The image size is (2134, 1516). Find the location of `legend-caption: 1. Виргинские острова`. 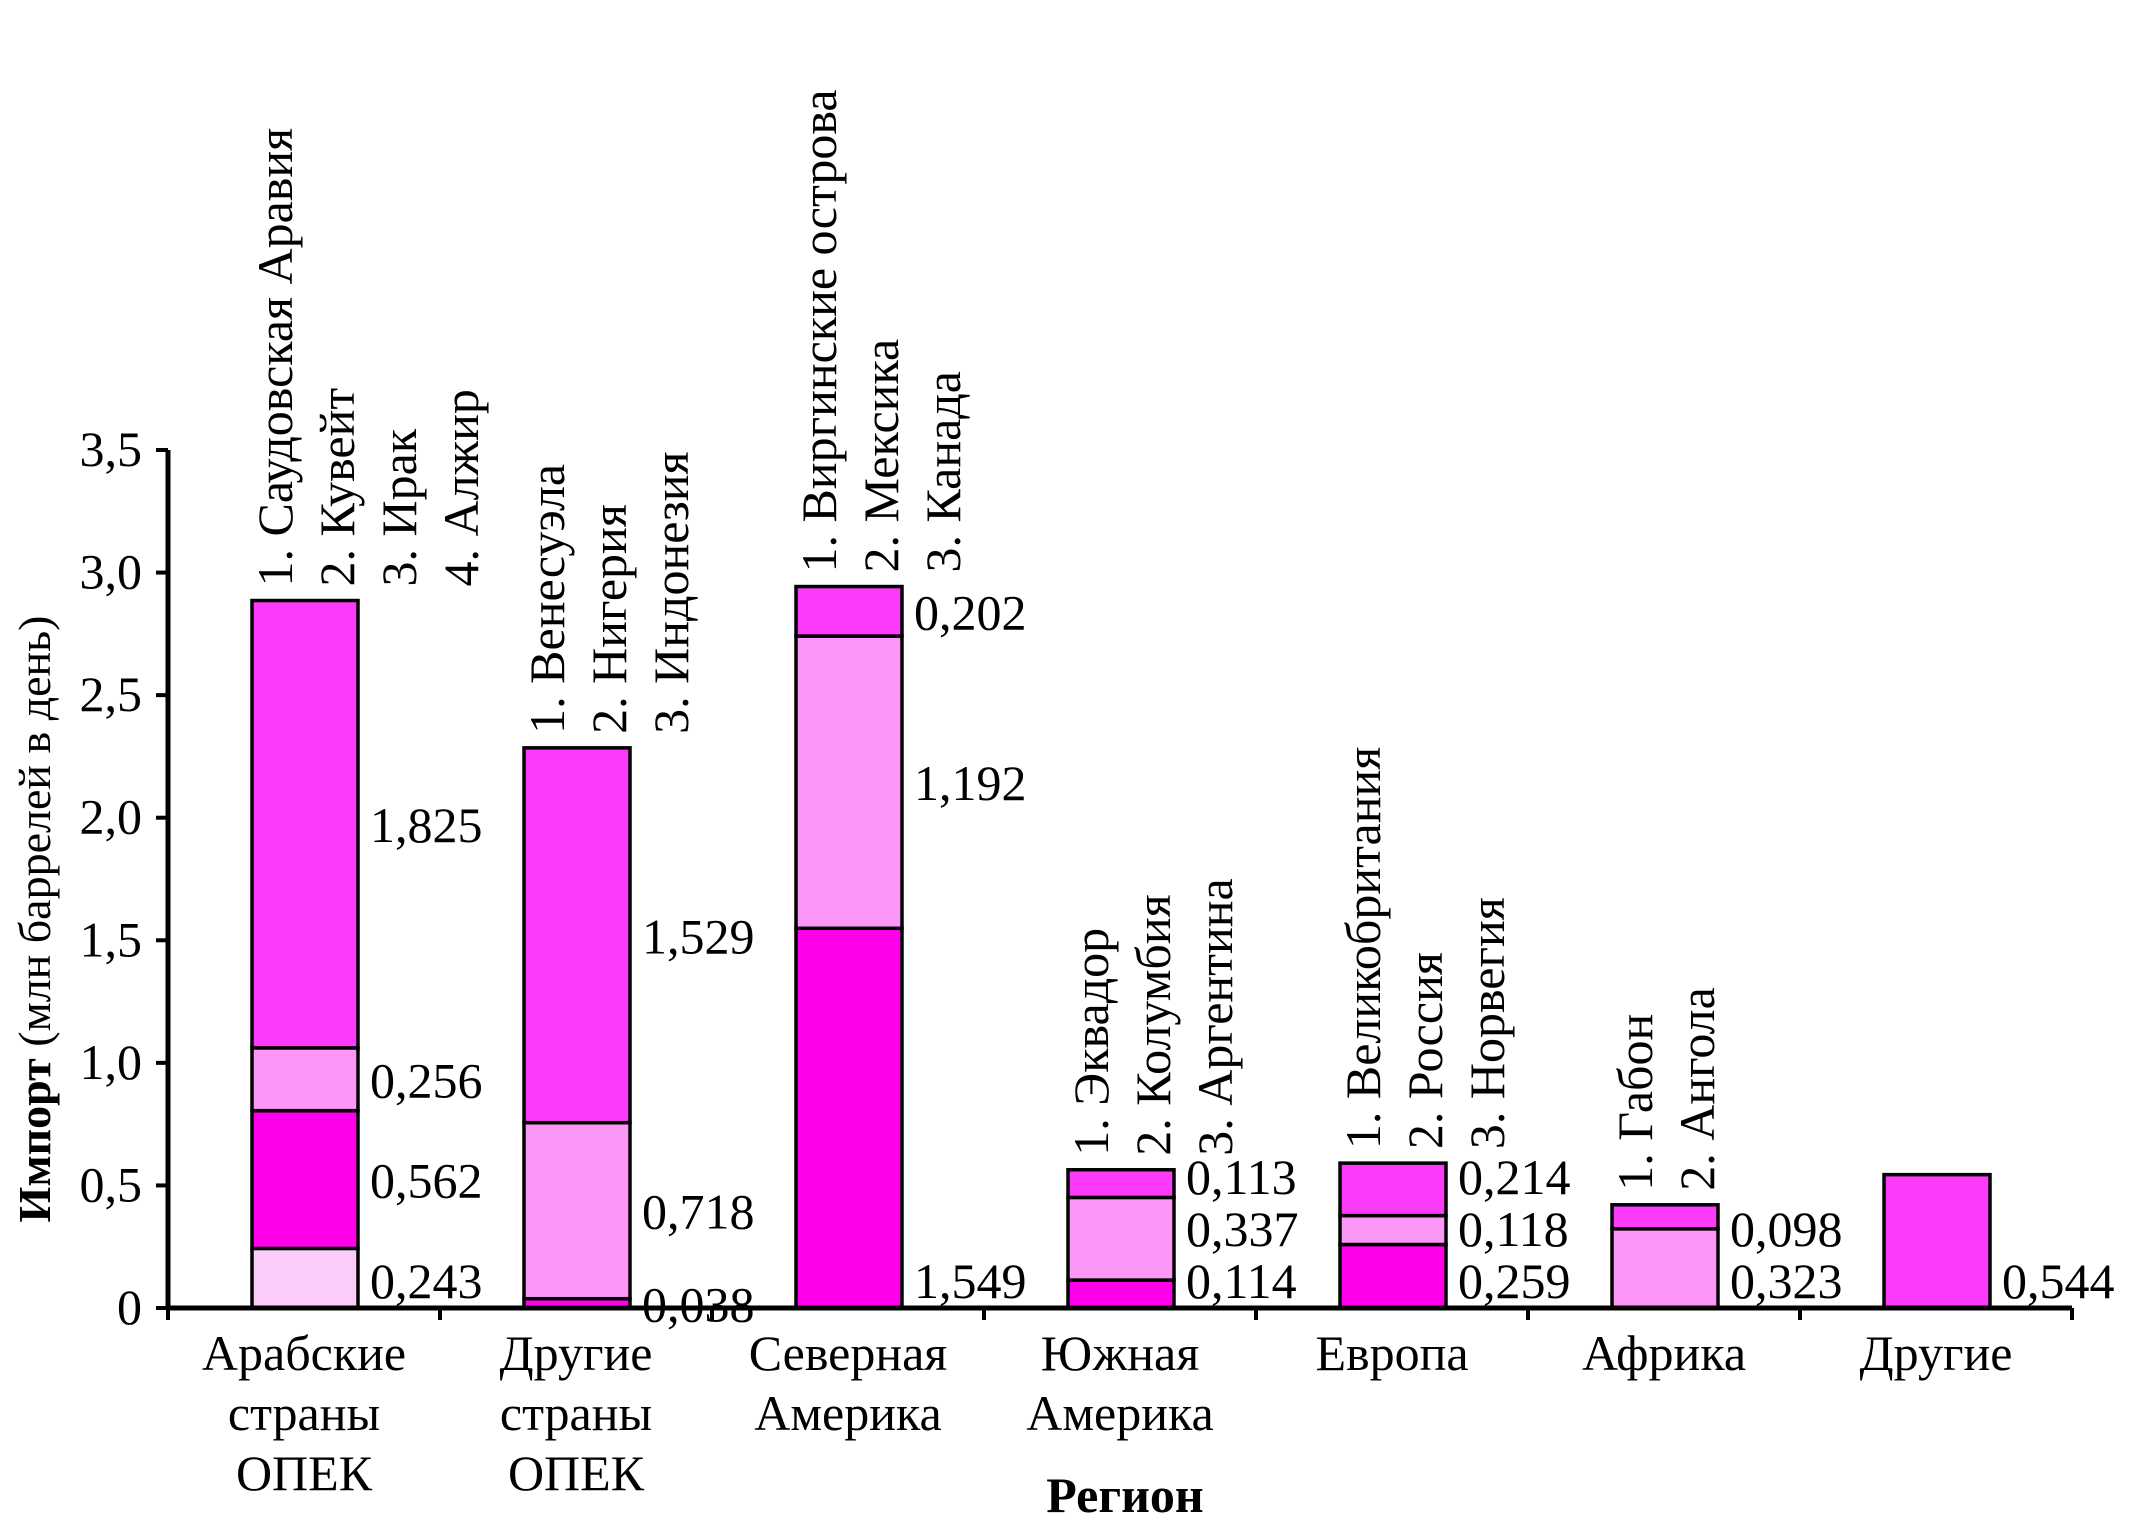

legend-caption: 1. Виргинские острова is located at coordinates (819, 330).